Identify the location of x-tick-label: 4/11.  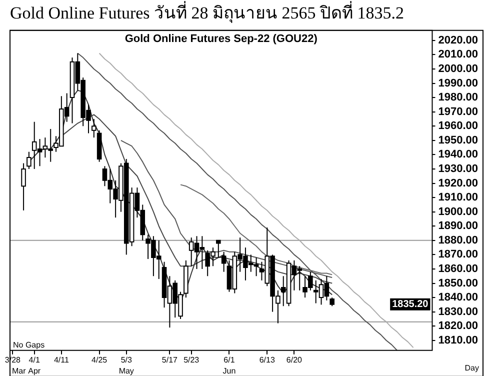
(62, 359).